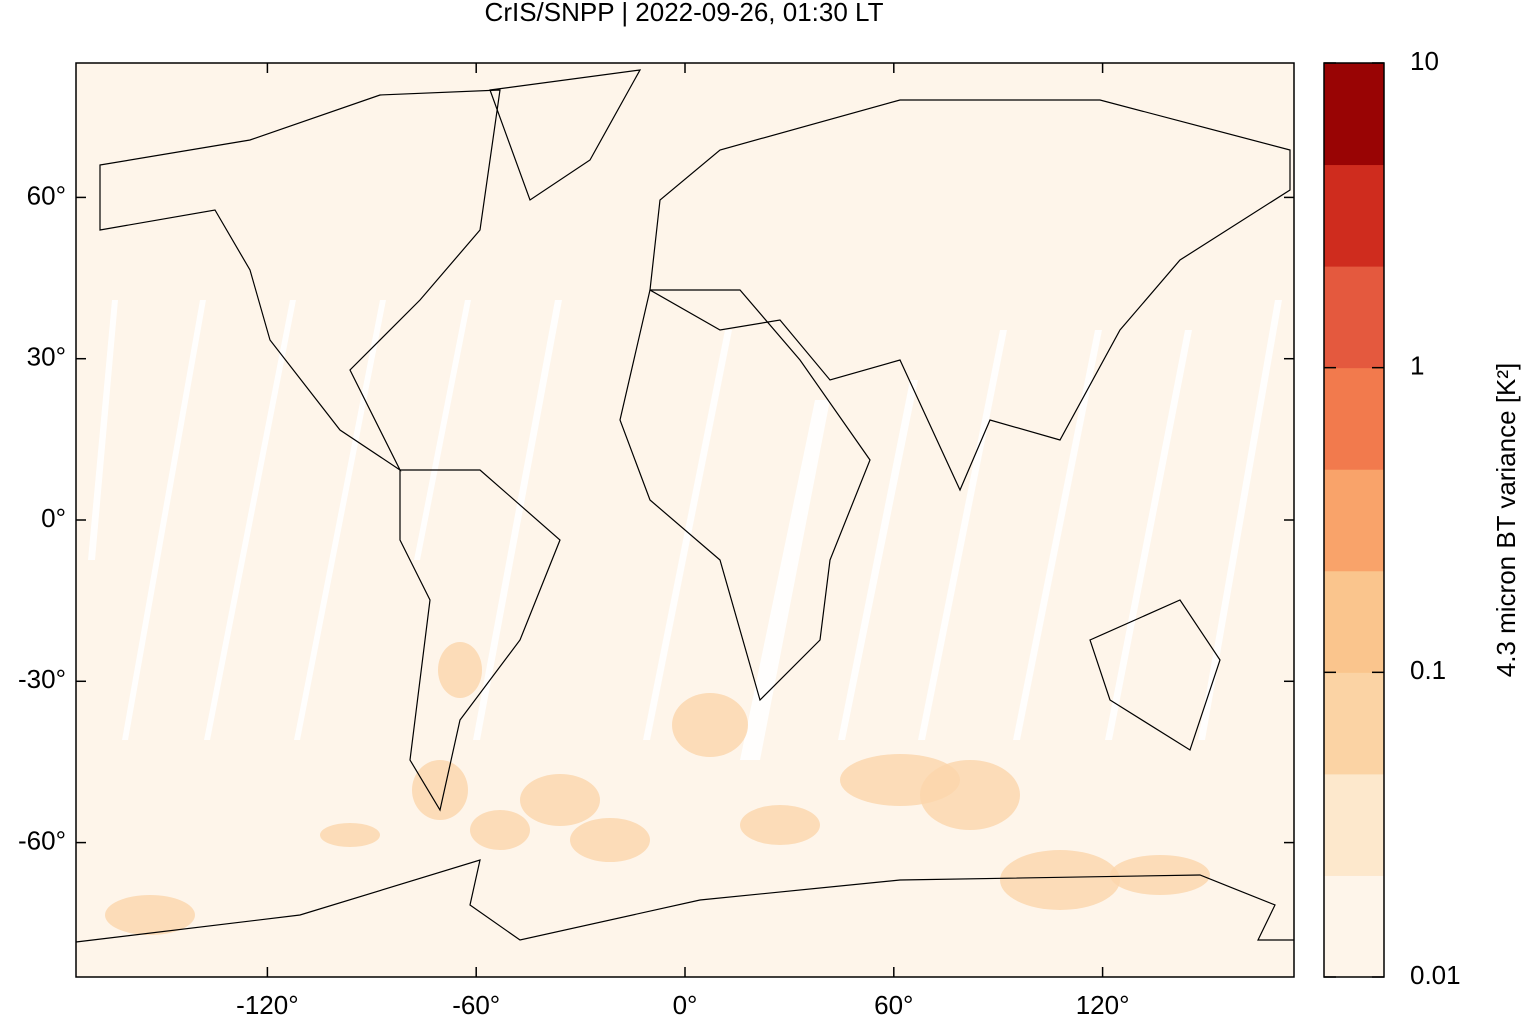  Describe the element at coordinates (1424, 61) in the screenshot. I see `colorbar-tick-label: 10` at that location.